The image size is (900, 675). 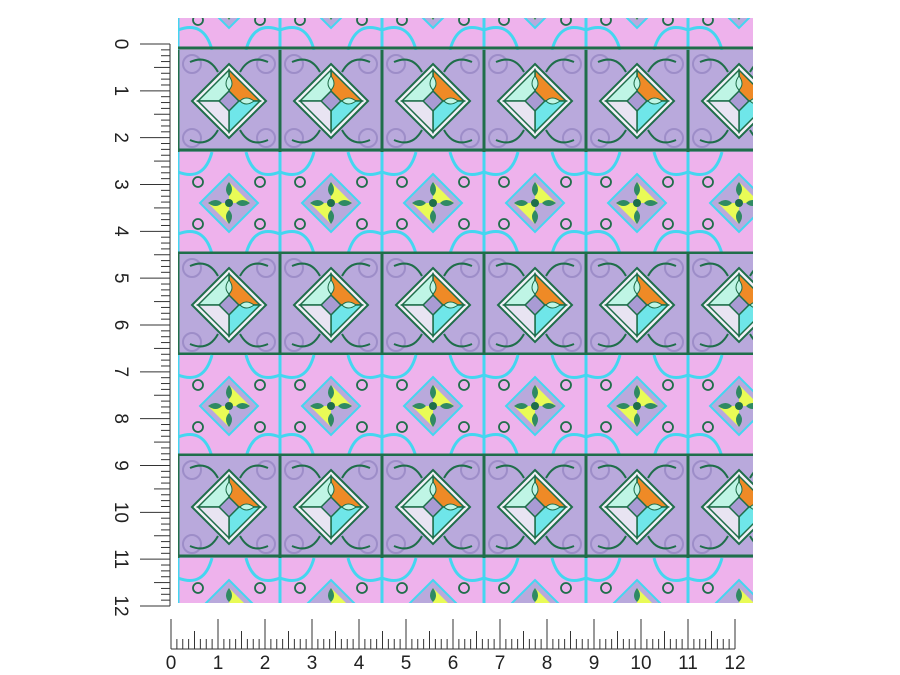 I want to click on ruler-label-vertical: 4, so click(x=120, y=231).